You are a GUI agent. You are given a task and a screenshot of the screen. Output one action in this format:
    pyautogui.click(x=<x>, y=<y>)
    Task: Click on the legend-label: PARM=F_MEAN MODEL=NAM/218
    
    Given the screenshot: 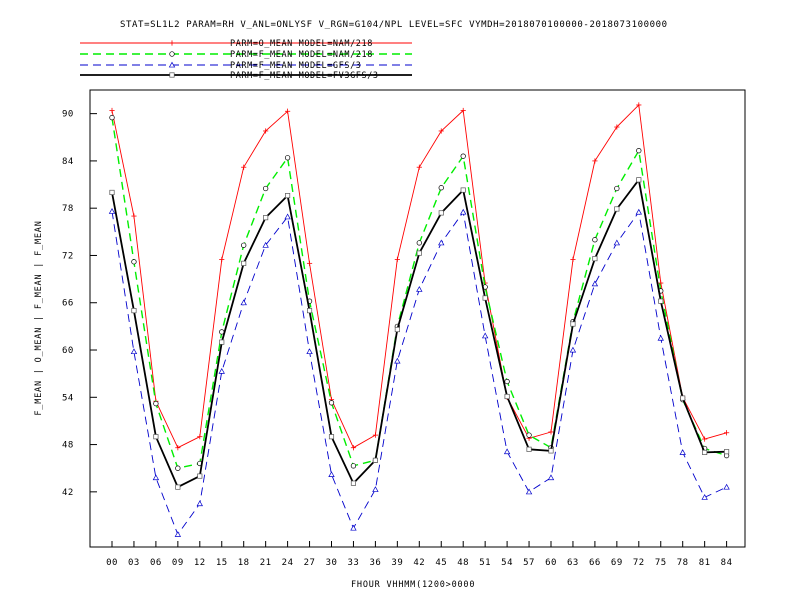 What is the action you would take?
    pyautogui.click(x=301, y=55)
    